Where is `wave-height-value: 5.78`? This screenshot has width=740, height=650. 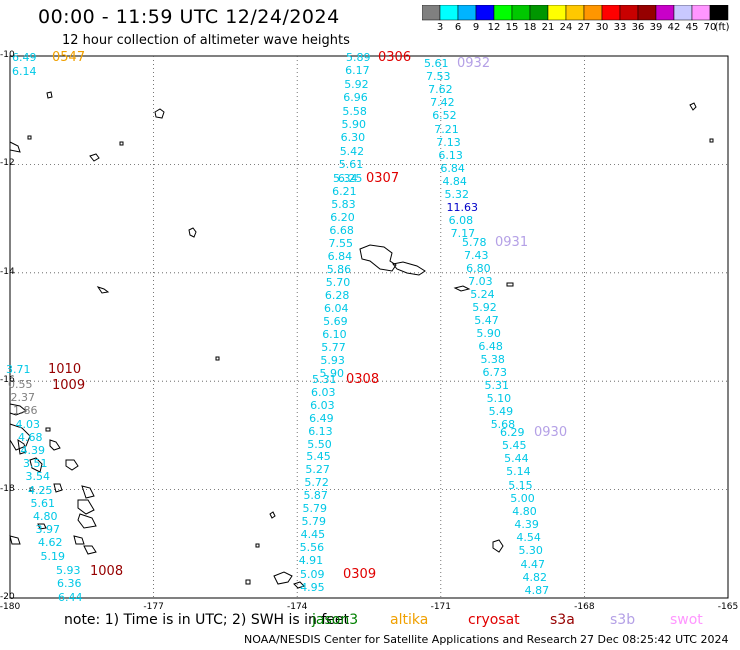 wave-height-value: 5.78 is located at coordinates (474, 242).